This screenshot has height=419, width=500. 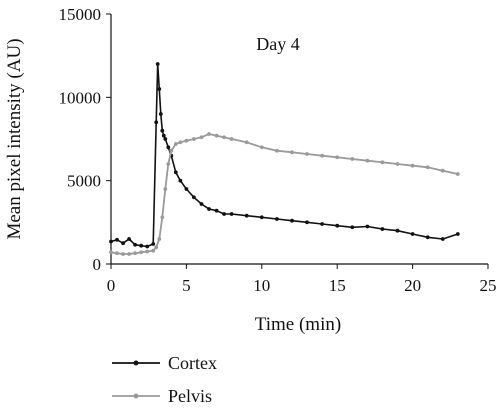 What do you see at coordinates (278, 44) in the screenshot?
I see `chart-annotation: Day 4` at bounding box center [278, 44].